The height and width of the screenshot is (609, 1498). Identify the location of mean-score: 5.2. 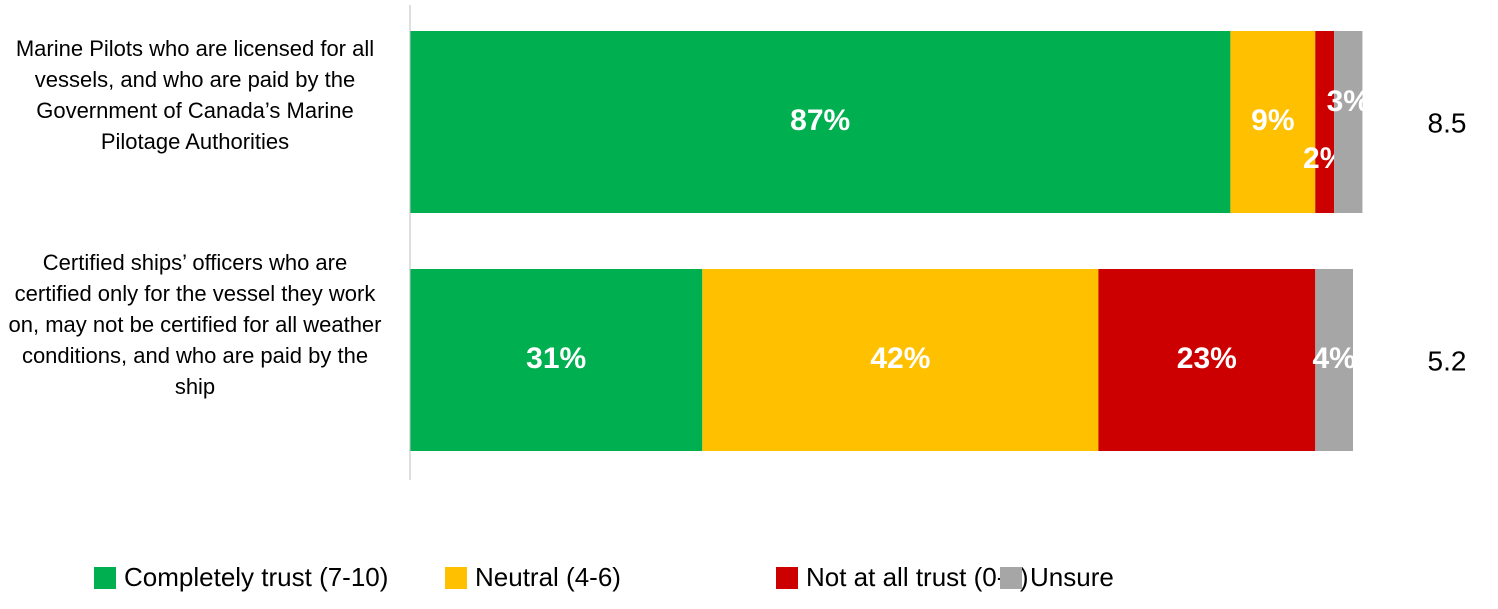
(1447, 360).